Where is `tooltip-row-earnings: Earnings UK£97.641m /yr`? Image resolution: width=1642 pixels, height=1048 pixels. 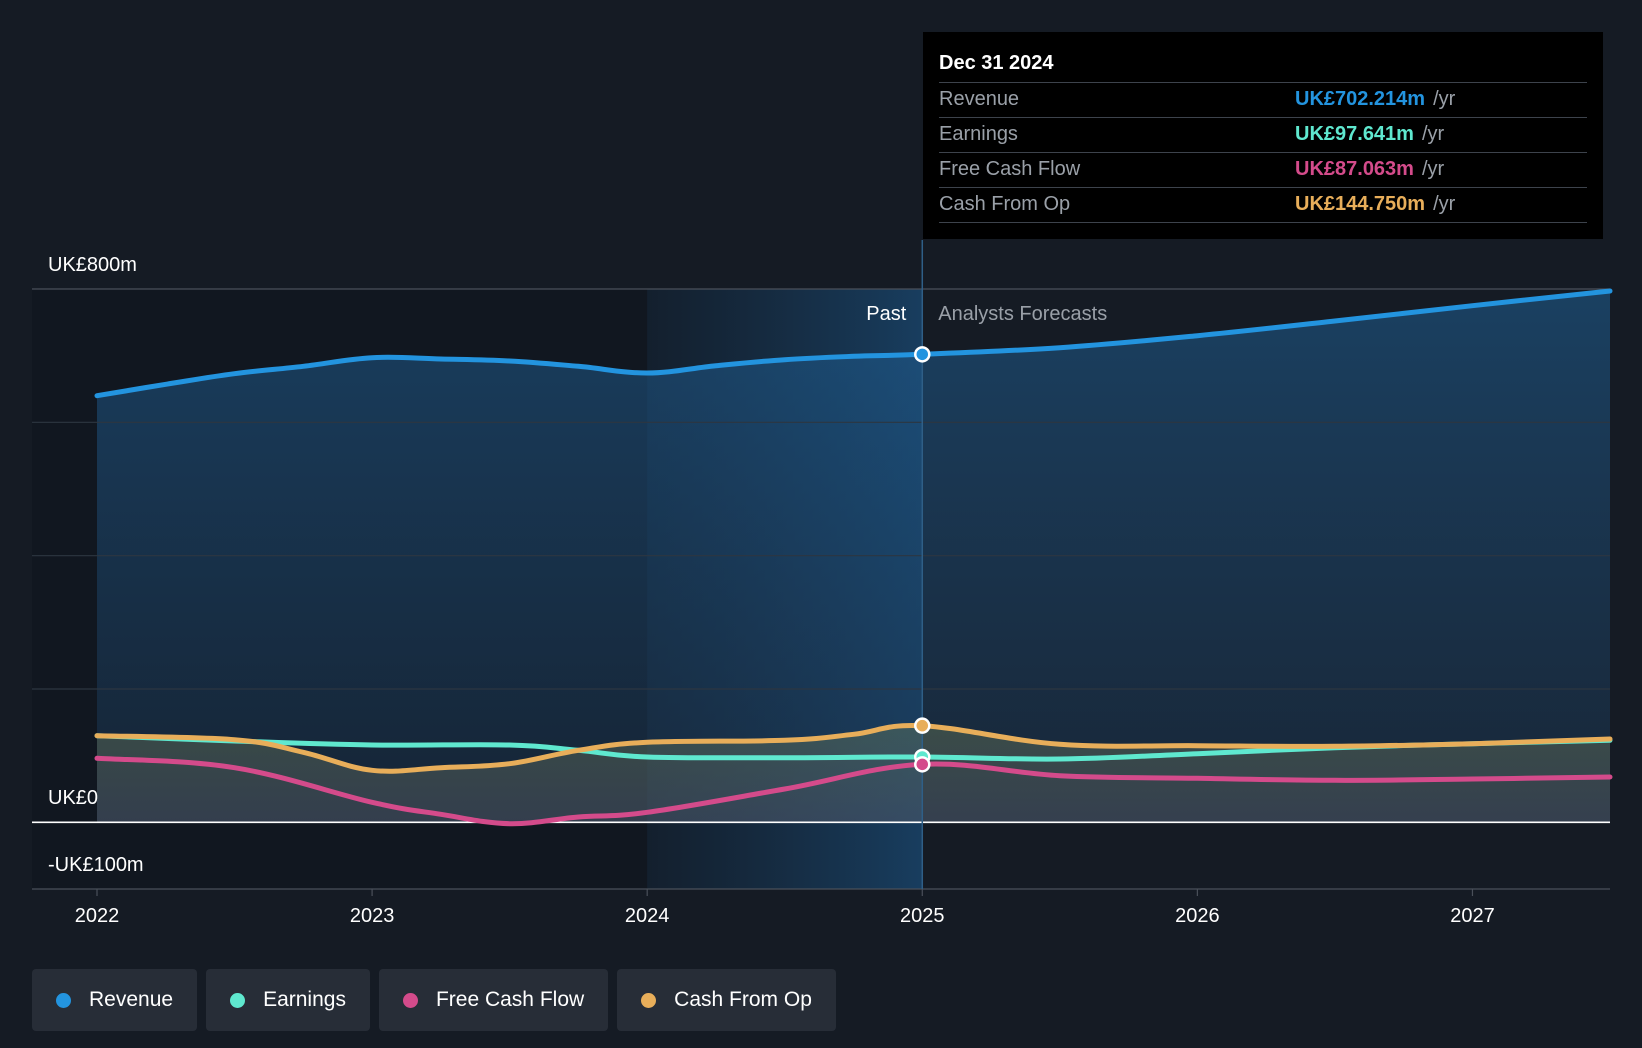
tooltip-row-earnings: Earnings UK£97.641m /yr is located at coordinates (1263, 135).